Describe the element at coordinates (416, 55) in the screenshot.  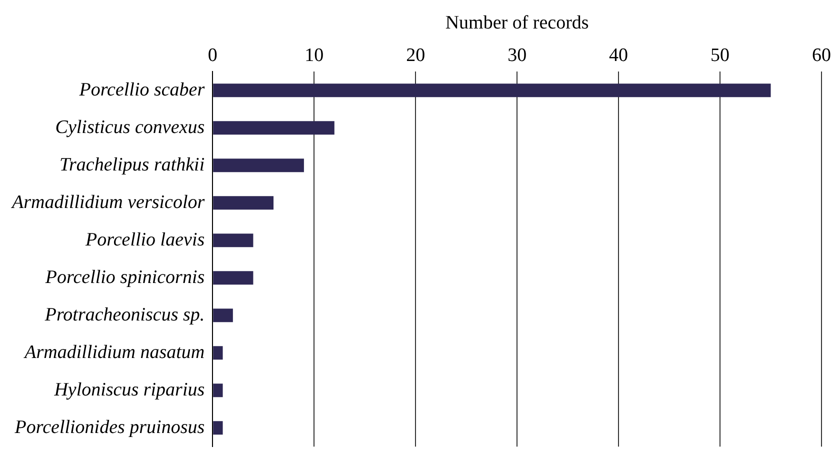
I see `x-tick-label: 20` at that location.